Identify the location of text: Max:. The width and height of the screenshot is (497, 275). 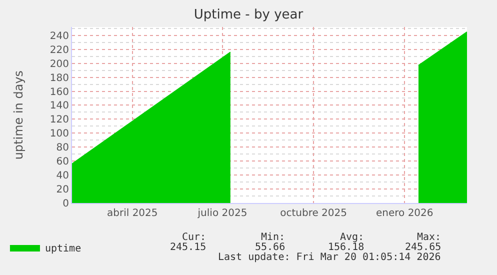
(429, 237).